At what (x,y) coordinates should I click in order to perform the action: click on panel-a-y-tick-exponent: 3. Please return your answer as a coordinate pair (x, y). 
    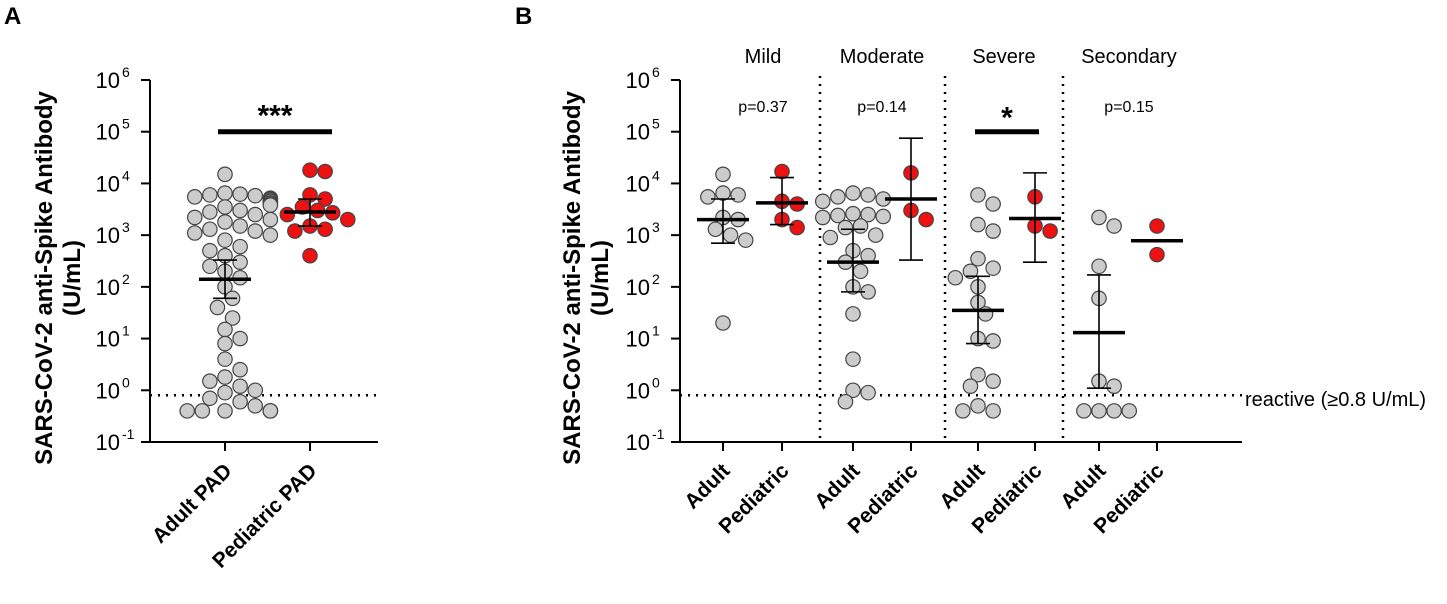
    Looking at the image, I should click on (126, 227).